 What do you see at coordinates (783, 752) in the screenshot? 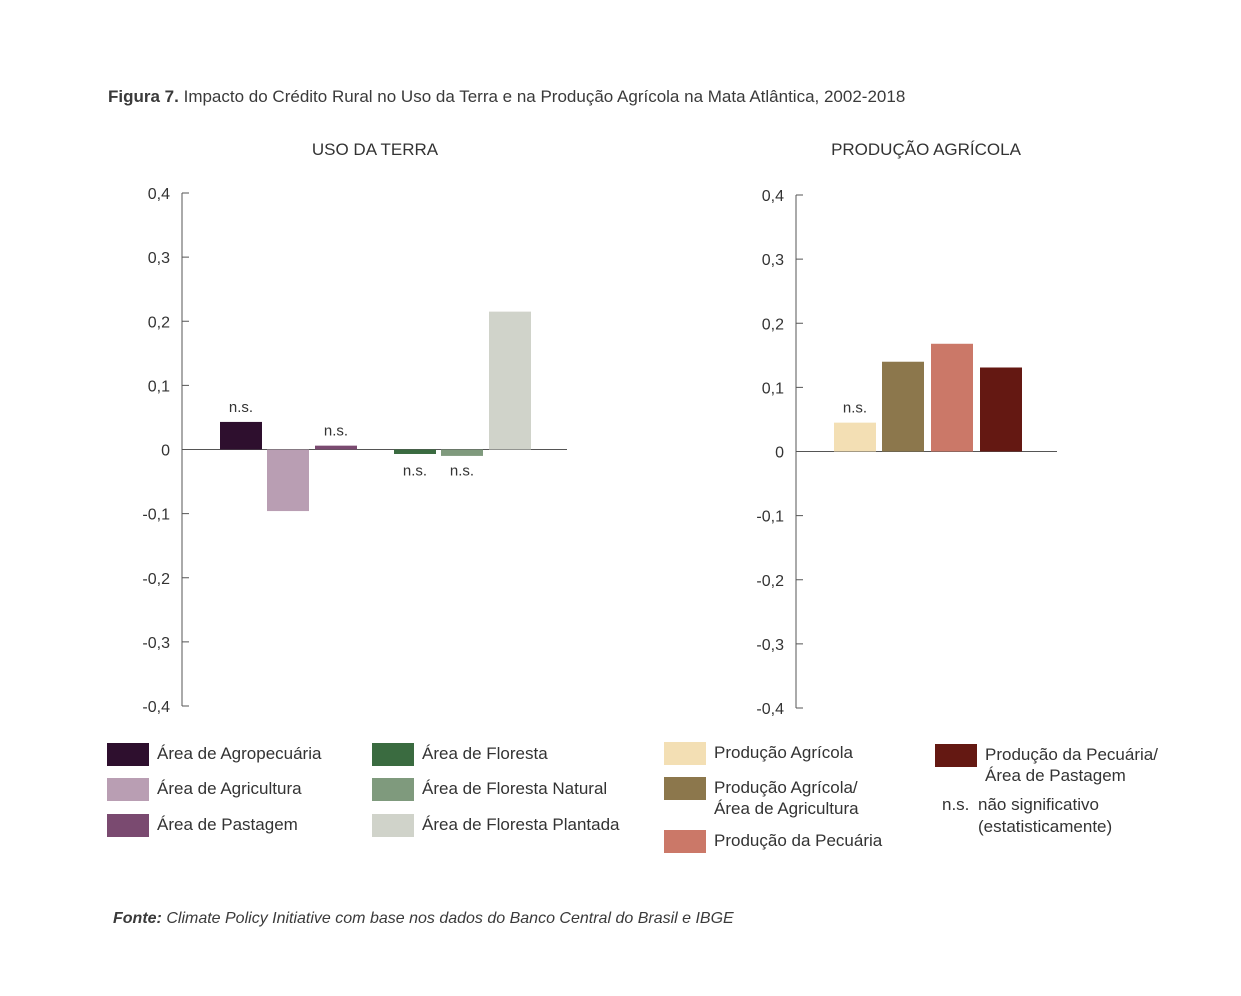
I see `legend-label: Produção Agrícola` at bounding box center [783, 752].